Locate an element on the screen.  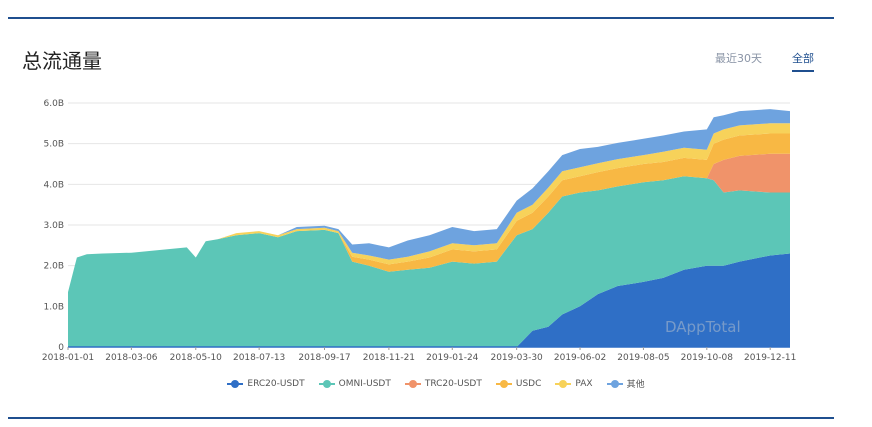
x-tick-label: 2018-09-17 is located at coordinates (324, 358).